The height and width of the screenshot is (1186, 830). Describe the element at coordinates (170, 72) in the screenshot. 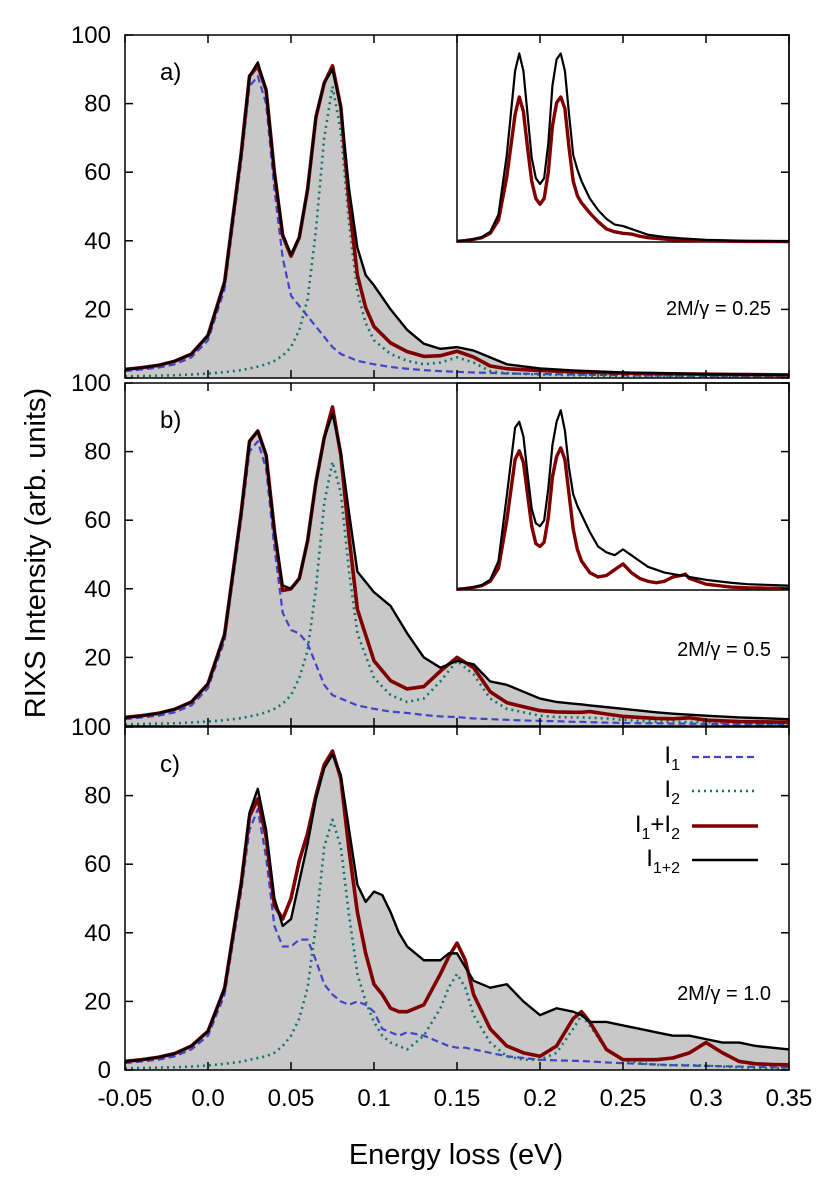

I see `panel-label: a)` at that location.